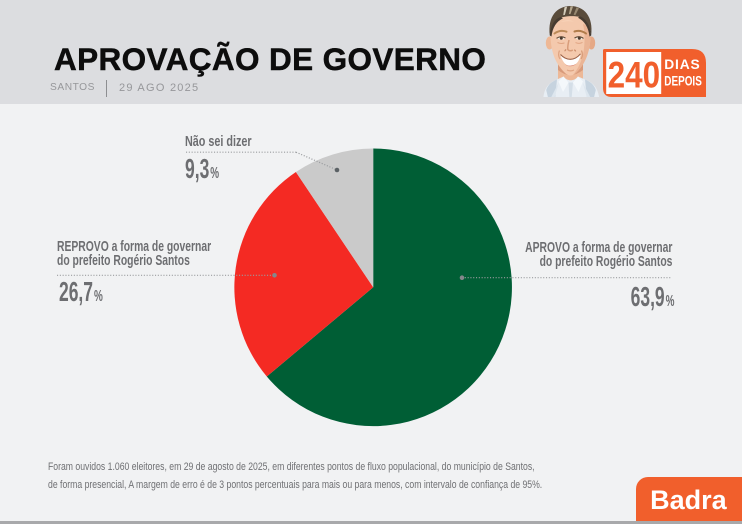 The height and width of the screenshot is (524, 742). What do you see at coordinates (683, 64) in the screenshot?
I see `svg-text: DIAS` at bounding box center [683, 64].